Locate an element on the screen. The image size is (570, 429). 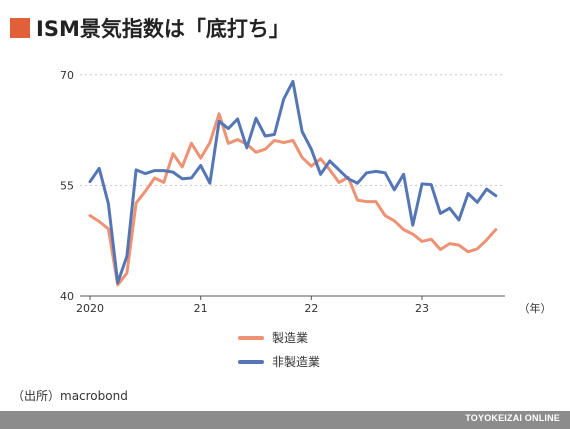
x-tick-label-23: 23 is located at coordinates (422, 308).